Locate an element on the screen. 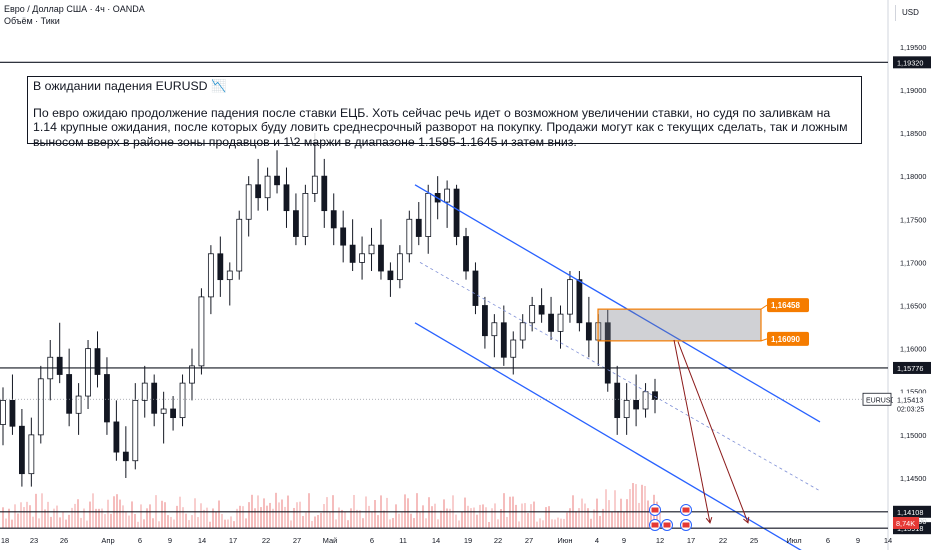 Image resolution: width=932 pixels, height=550 pixels. bar-countdown: 02:03:25 is located at coordinates (910, 409).